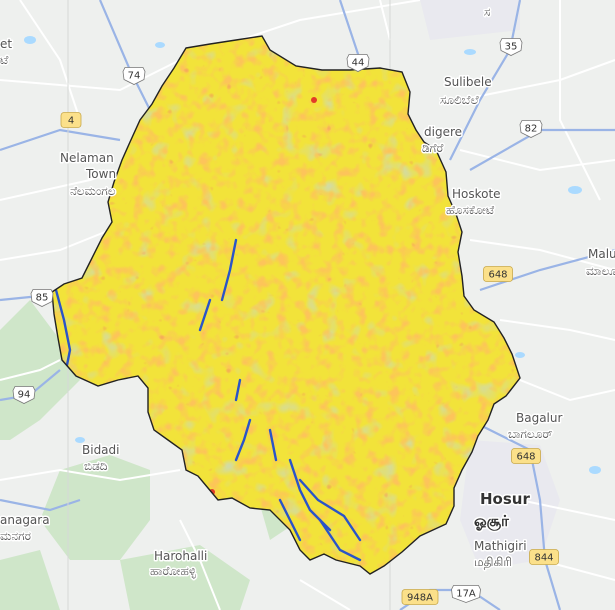 This screenshot has height=610, width=615. Describe the element at coordinates (6, 44) in the screenshot. I see `place-label-topleft: et` at that location.